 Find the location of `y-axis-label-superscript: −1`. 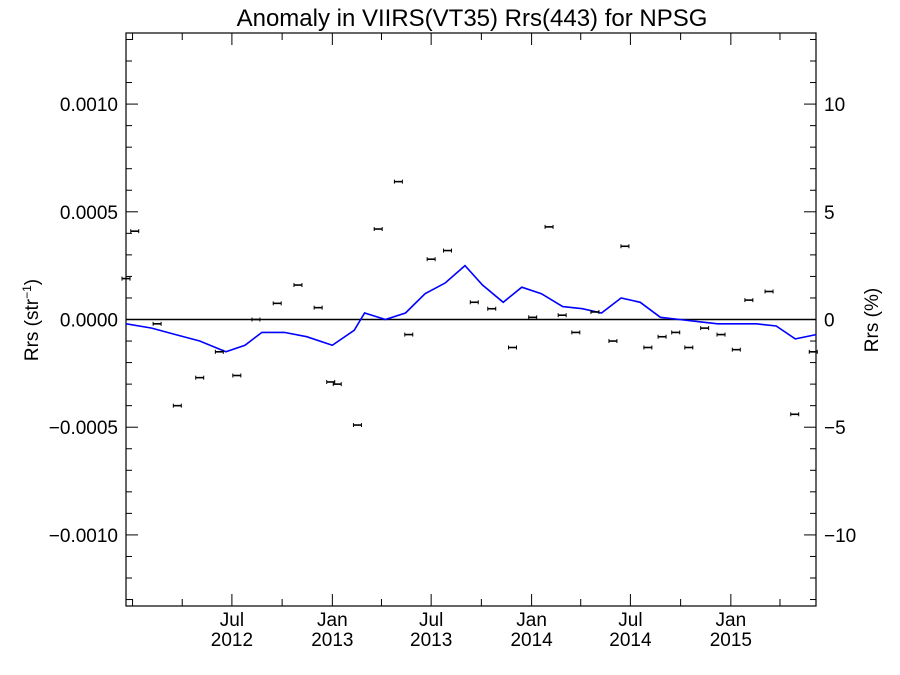

y-axis-label-superscript: −1 is located at coordinates (27, 292).